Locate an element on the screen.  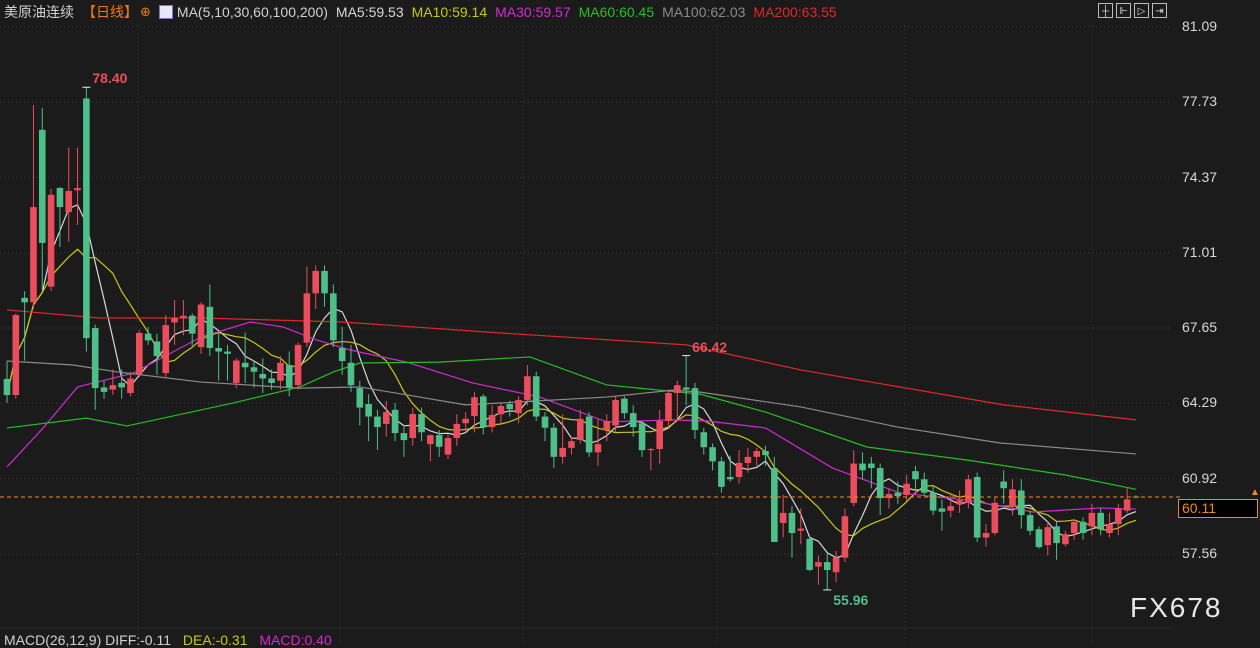
period-label: 【日线】 is located at coordinates (110, 12).